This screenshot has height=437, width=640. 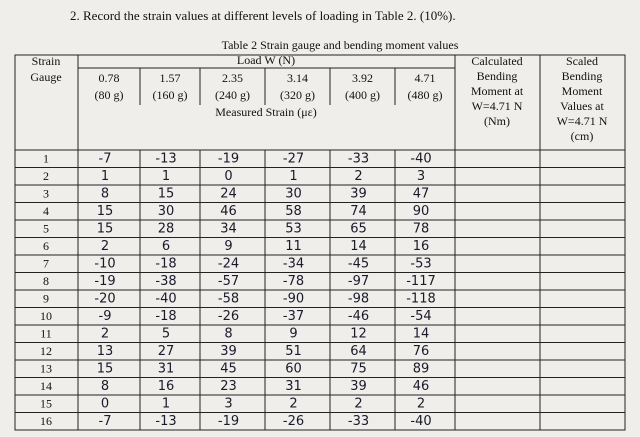 I want to click on load-value: 4.71, so click(x=425, y=78).